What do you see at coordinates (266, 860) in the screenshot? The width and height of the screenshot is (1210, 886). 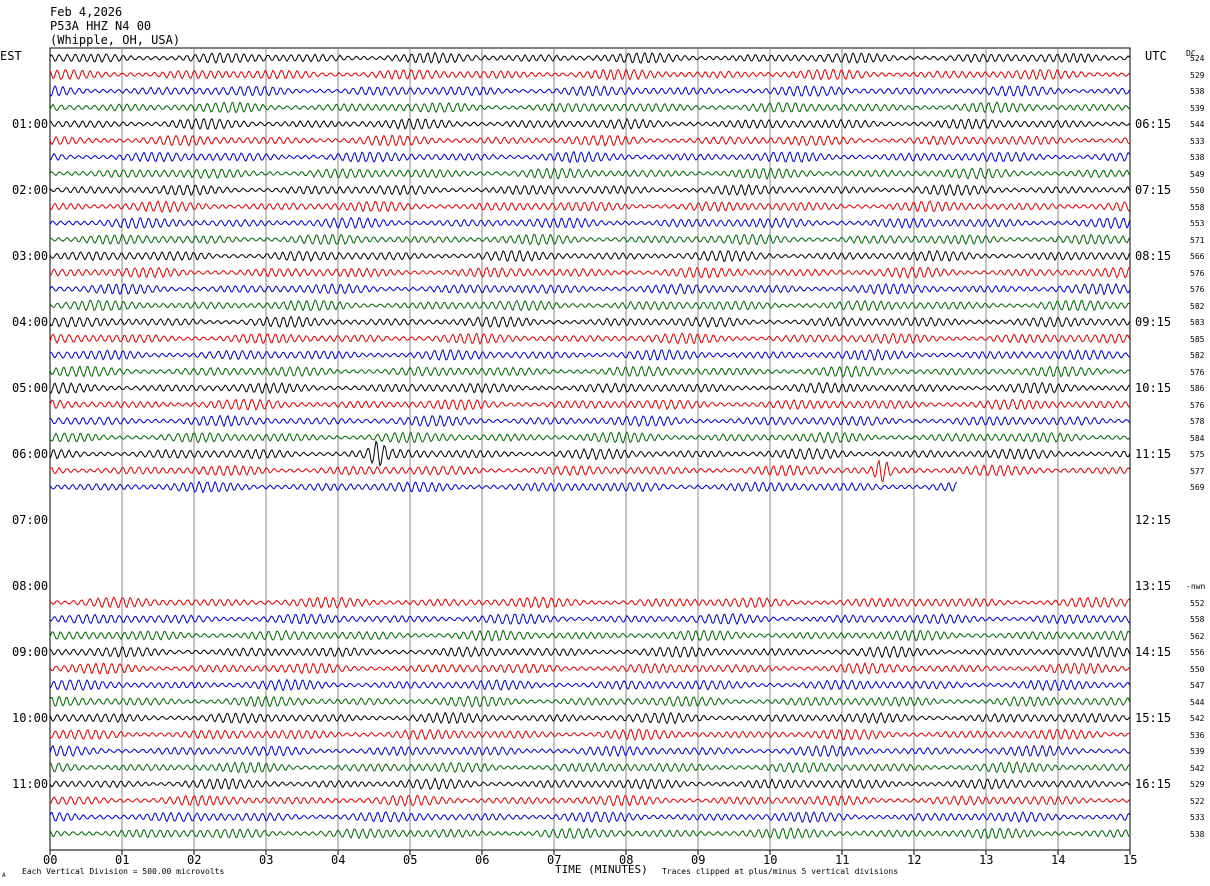 I see `x-tick-label: 03` at bounding box center [266, 860].